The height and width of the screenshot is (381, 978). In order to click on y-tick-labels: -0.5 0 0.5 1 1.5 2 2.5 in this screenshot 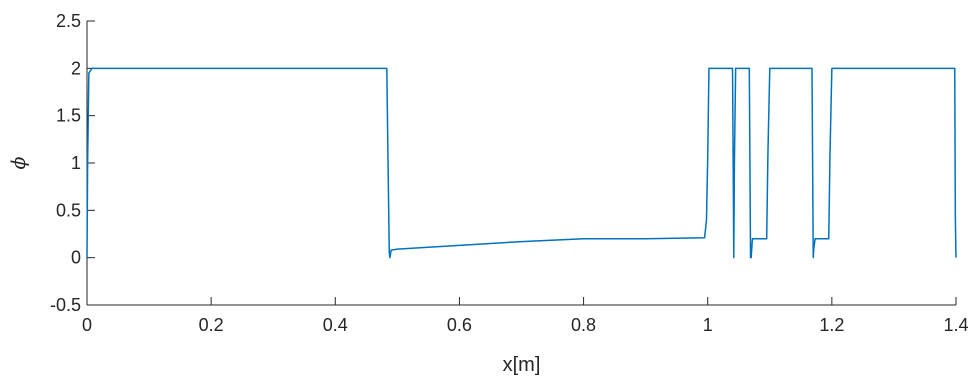, I will do `click(65, 163)`.